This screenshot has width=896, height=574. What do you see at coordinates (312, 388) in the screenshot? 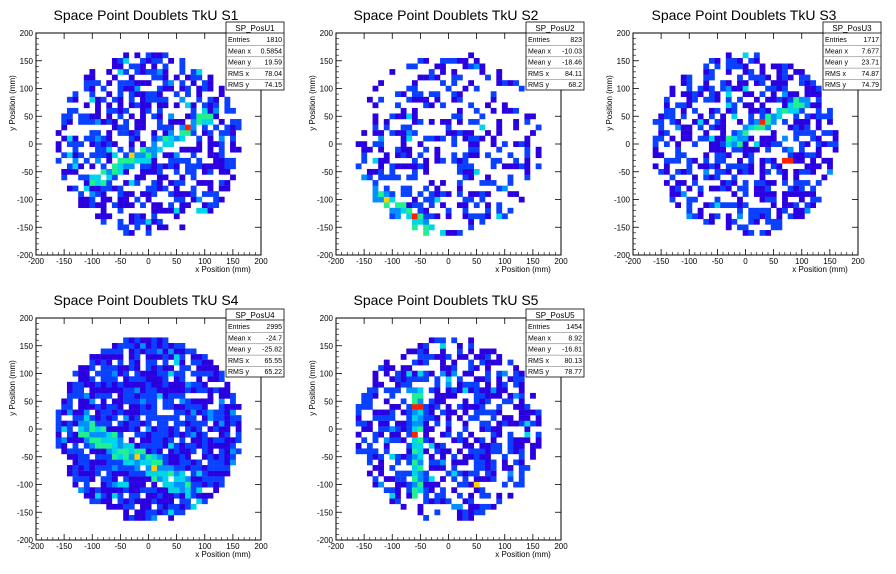
I see `y-axis-label: y Position (mm)` at bounding box center [312, 388].